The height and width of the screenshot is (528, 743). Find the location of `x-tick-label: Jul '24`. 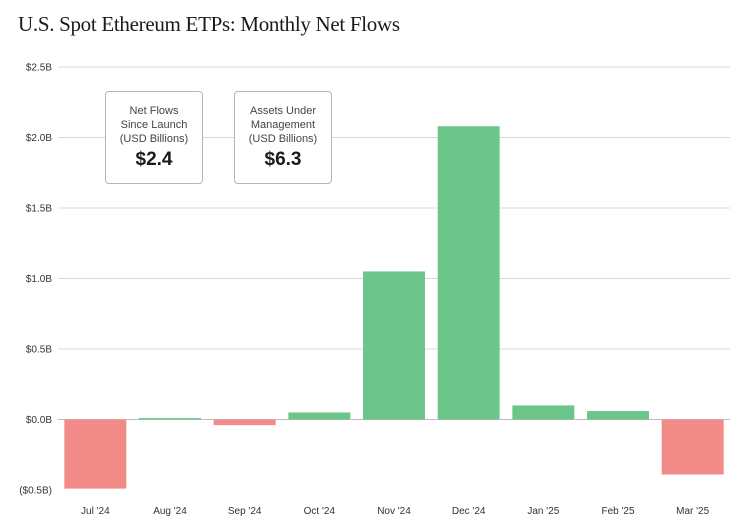

x-tick-label: Jul '24 is located at coordinates (95, 511).